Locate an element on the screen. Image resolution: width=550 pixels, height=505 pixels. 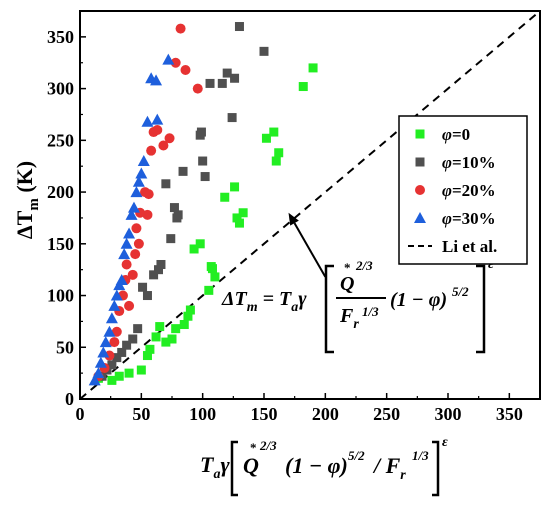
x-tick-label: 350 is located at coordinates (509, 414).